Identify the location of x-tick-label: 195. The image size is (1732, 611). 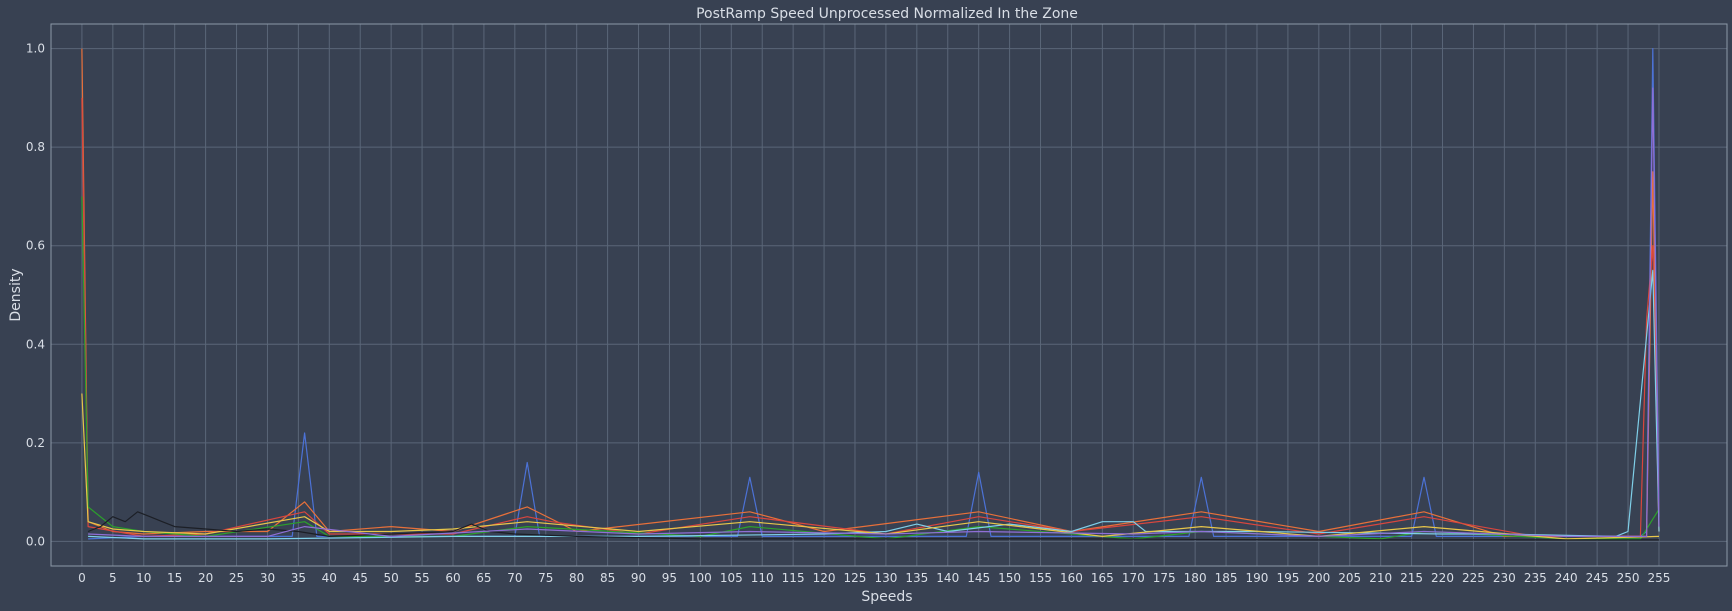
(1287, 578).